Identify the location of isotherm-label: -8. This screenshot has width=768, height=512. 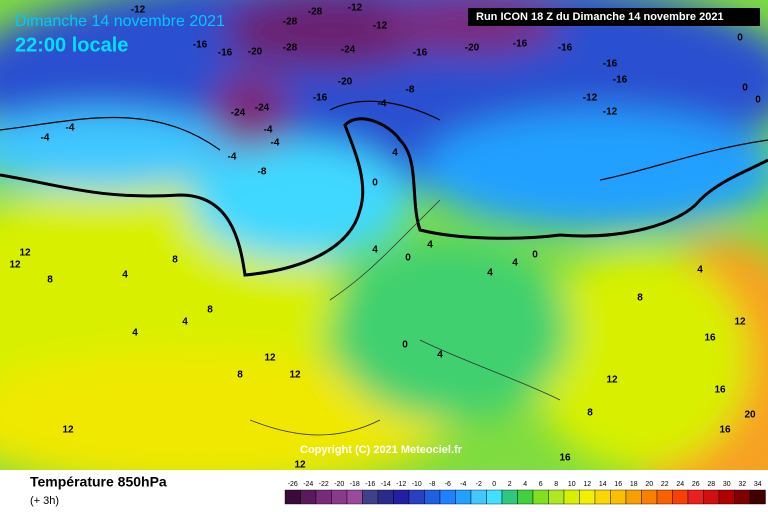
(262, 172).